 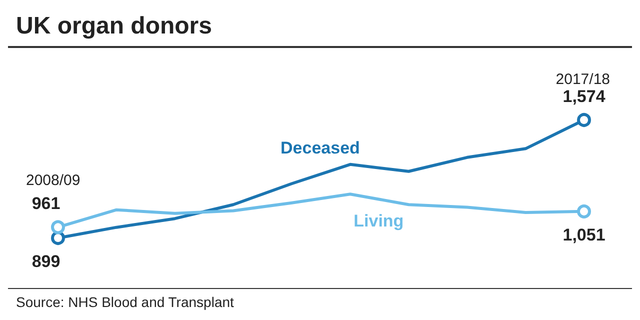 What do you see at coordinates (125, 302) in the screenshot?
I see `source-note: Source: NHS Blood and Transplant` at bounding box center [125, 302].